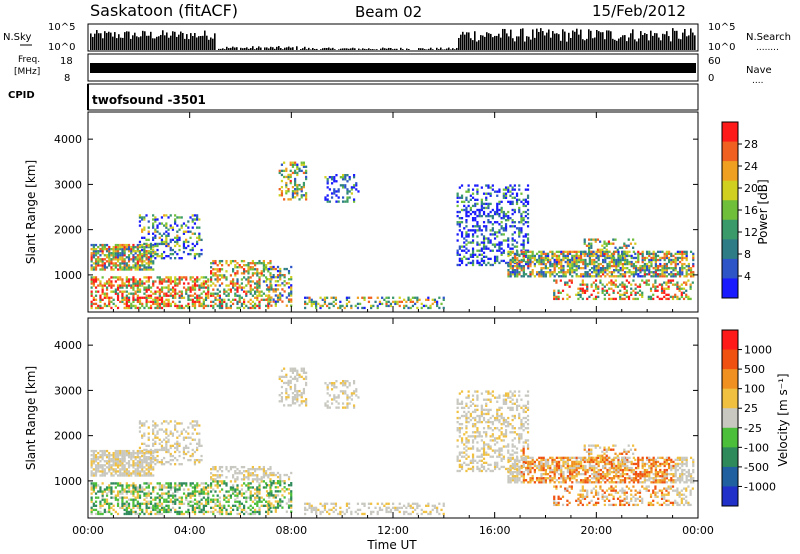  I want to click on nave-label: Nave, so click(759, 70).